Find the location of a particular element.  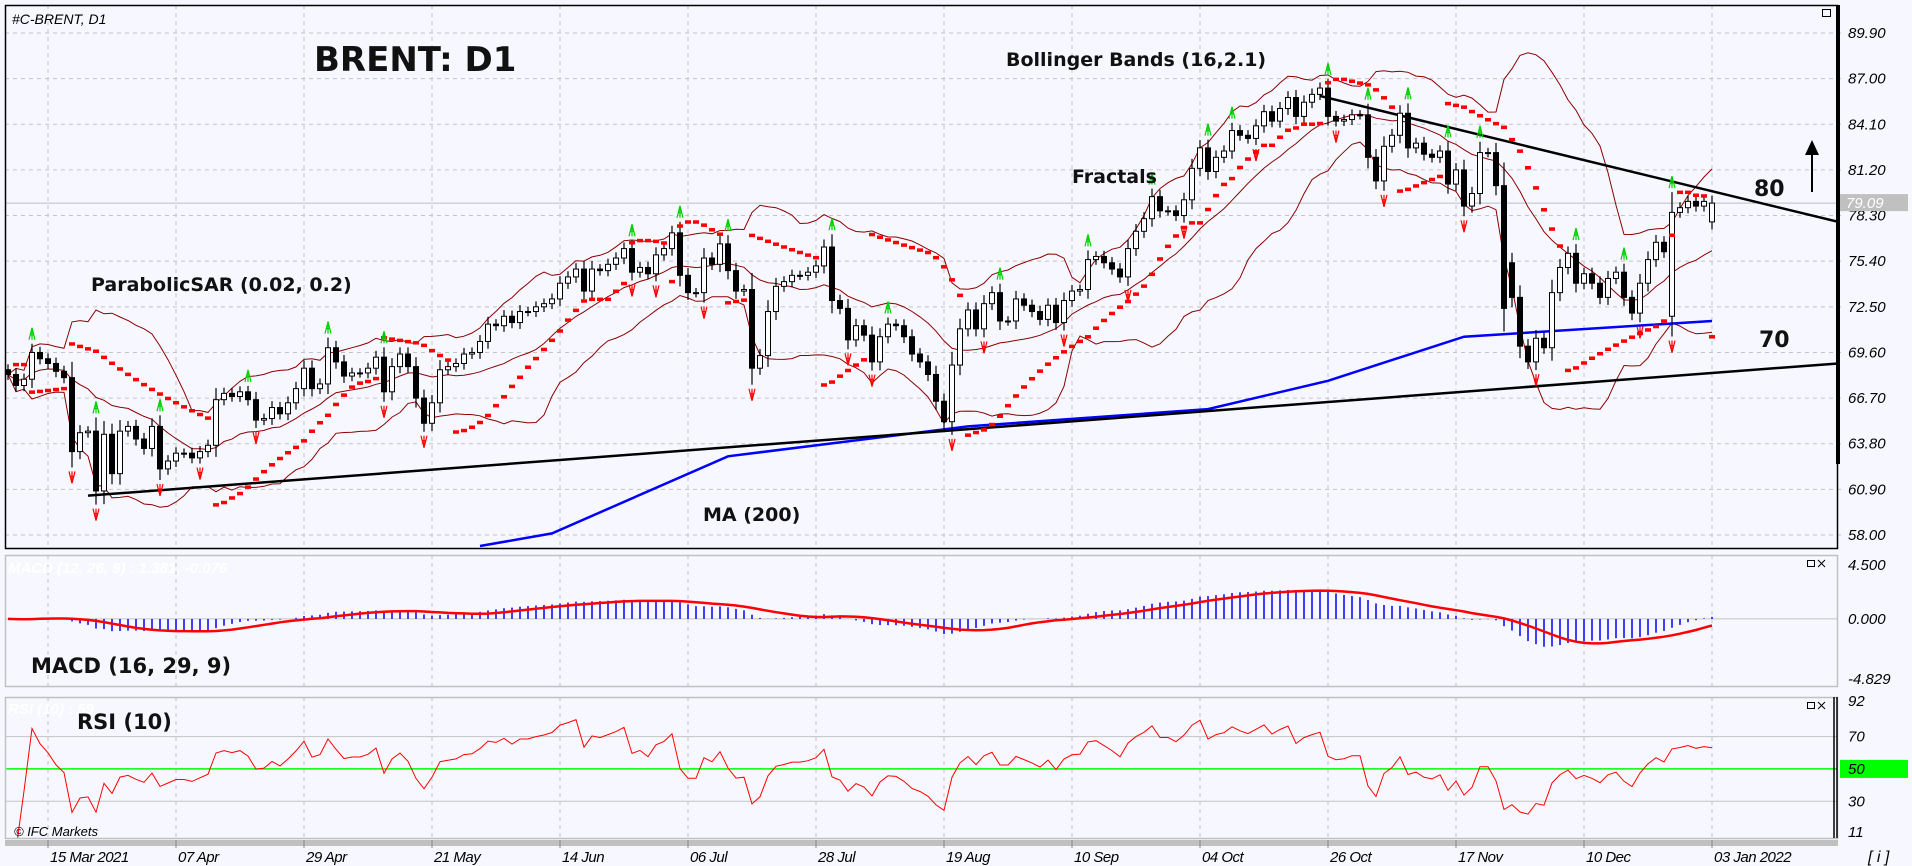

maximize-icon is located at coordinates (1811, 563).